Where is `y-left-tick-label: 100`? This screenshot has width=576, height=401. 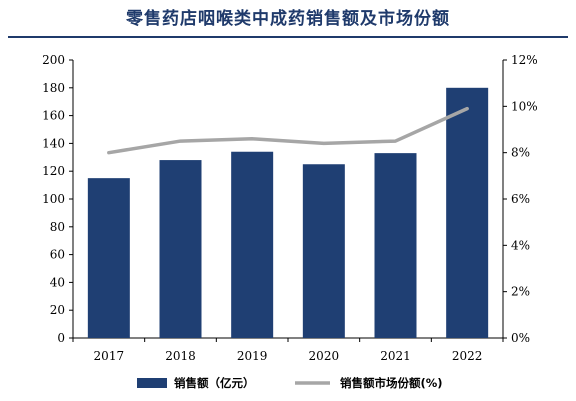 y-left-tick-label: 100 is located at coordinates (53, 199).